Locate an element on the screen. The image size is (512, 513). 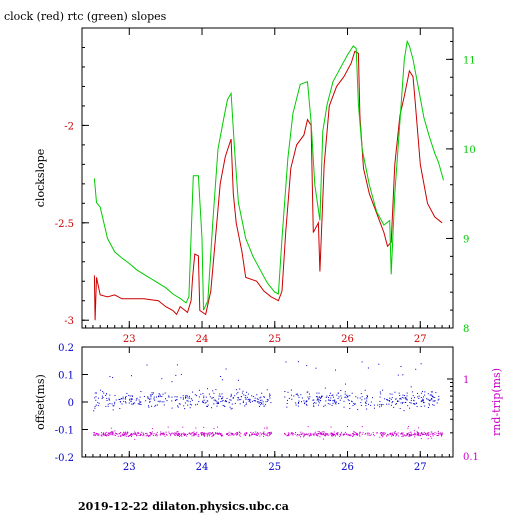
bottom-left-tick-label: 0.1 is located at coordinates (66, 376).